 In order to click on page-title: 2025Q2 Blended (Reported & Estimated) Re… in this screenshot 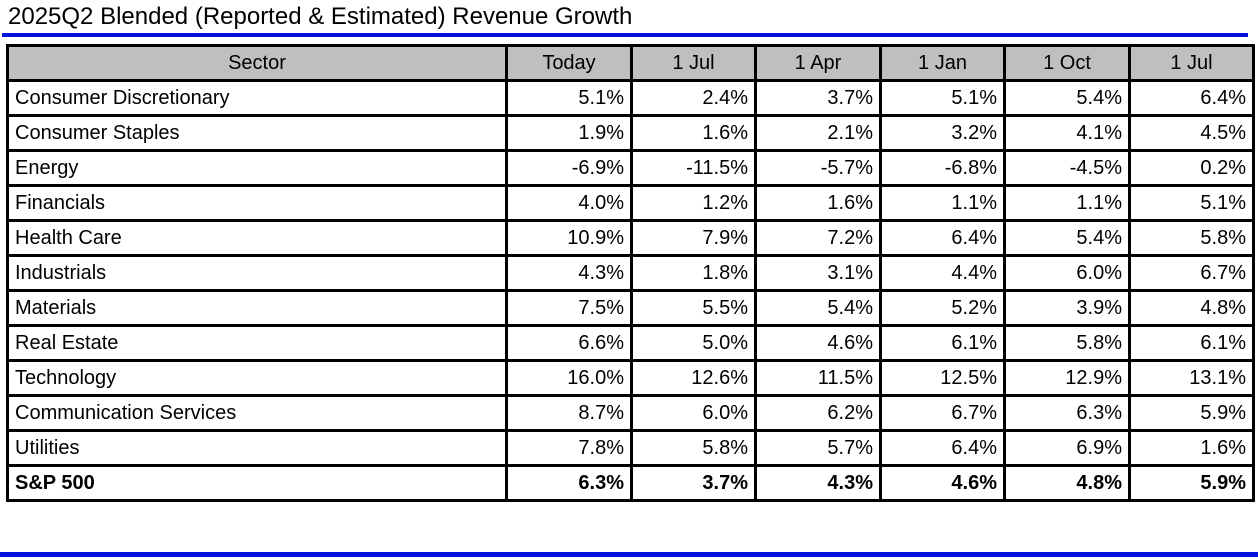, I will do `click(320, 16)`.